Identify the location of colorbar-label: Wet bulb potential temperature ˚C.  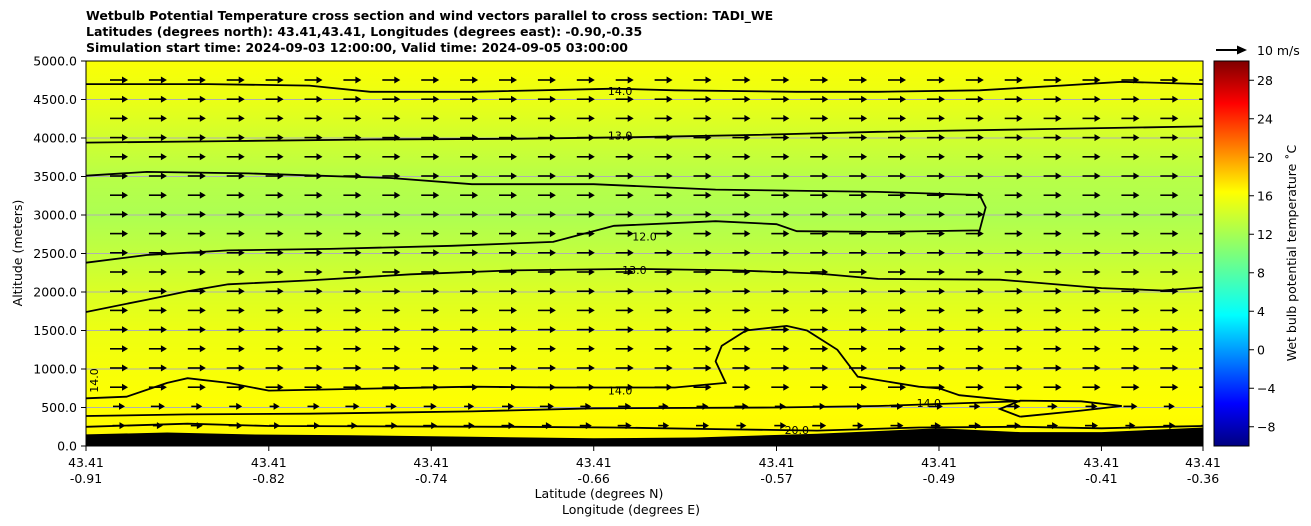
(1291, 252).